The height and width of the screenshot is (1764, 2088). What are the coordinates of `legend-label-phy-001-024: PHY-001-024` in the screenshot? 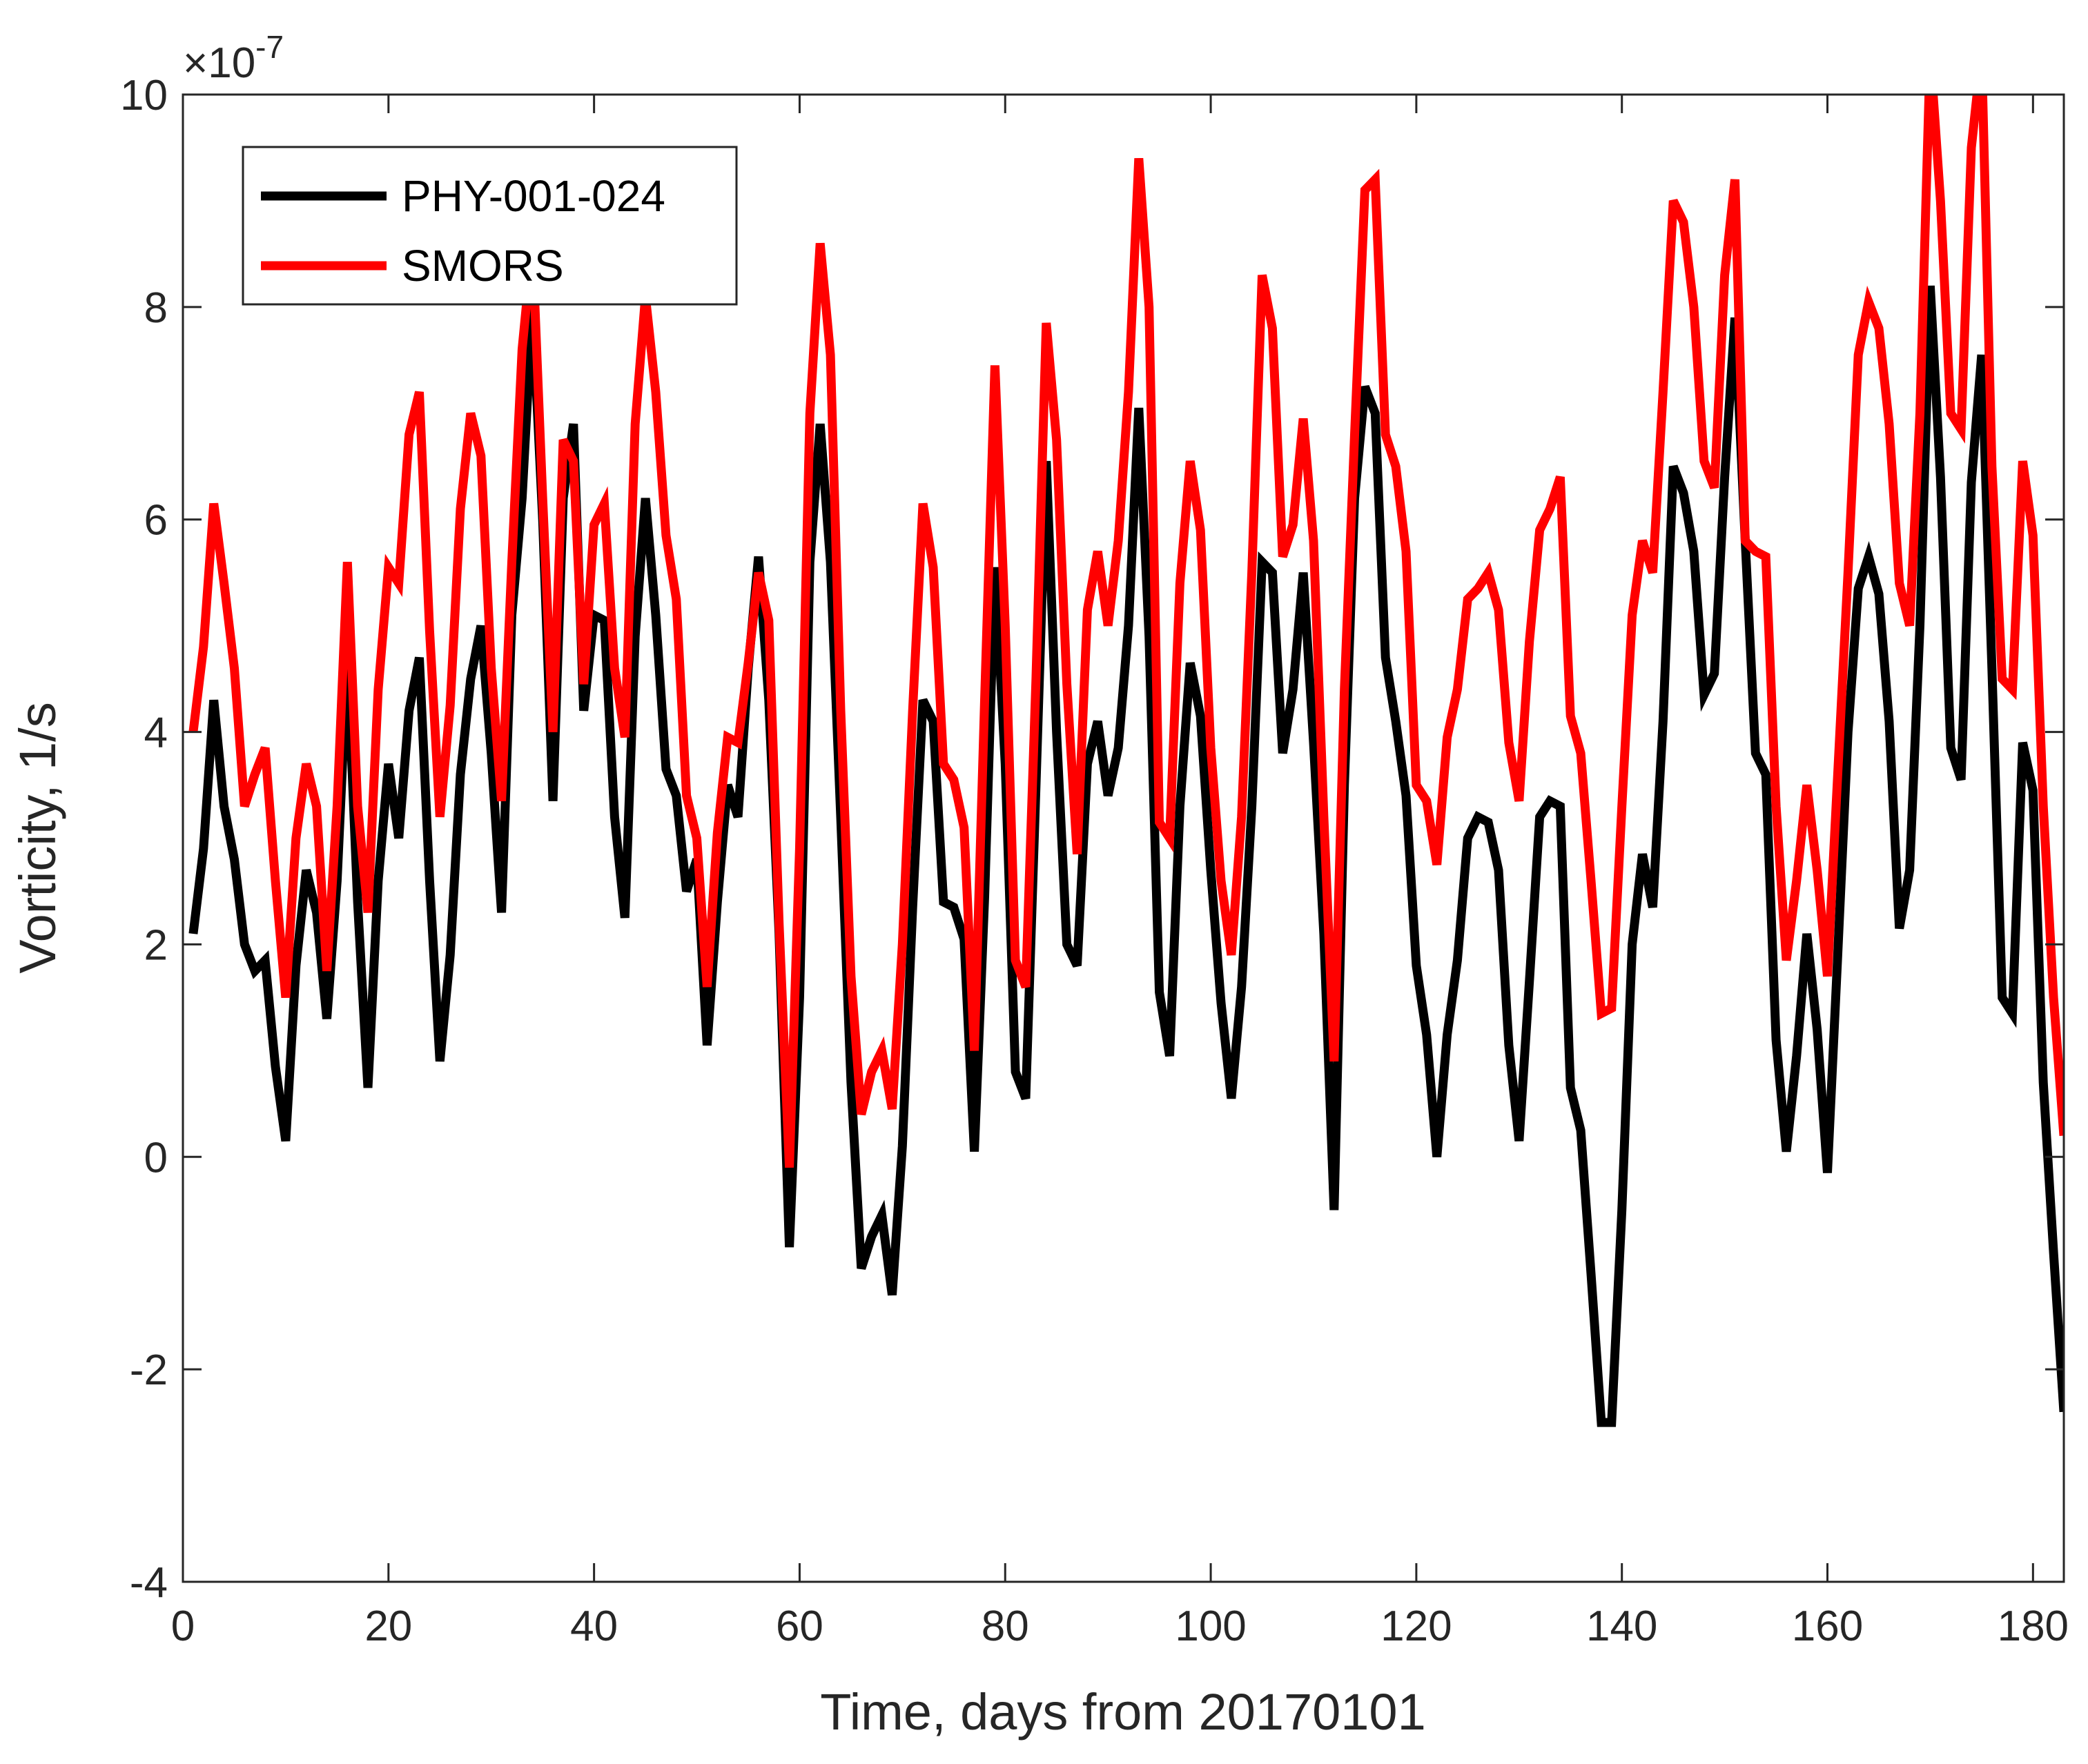 It's located at (533, 196).